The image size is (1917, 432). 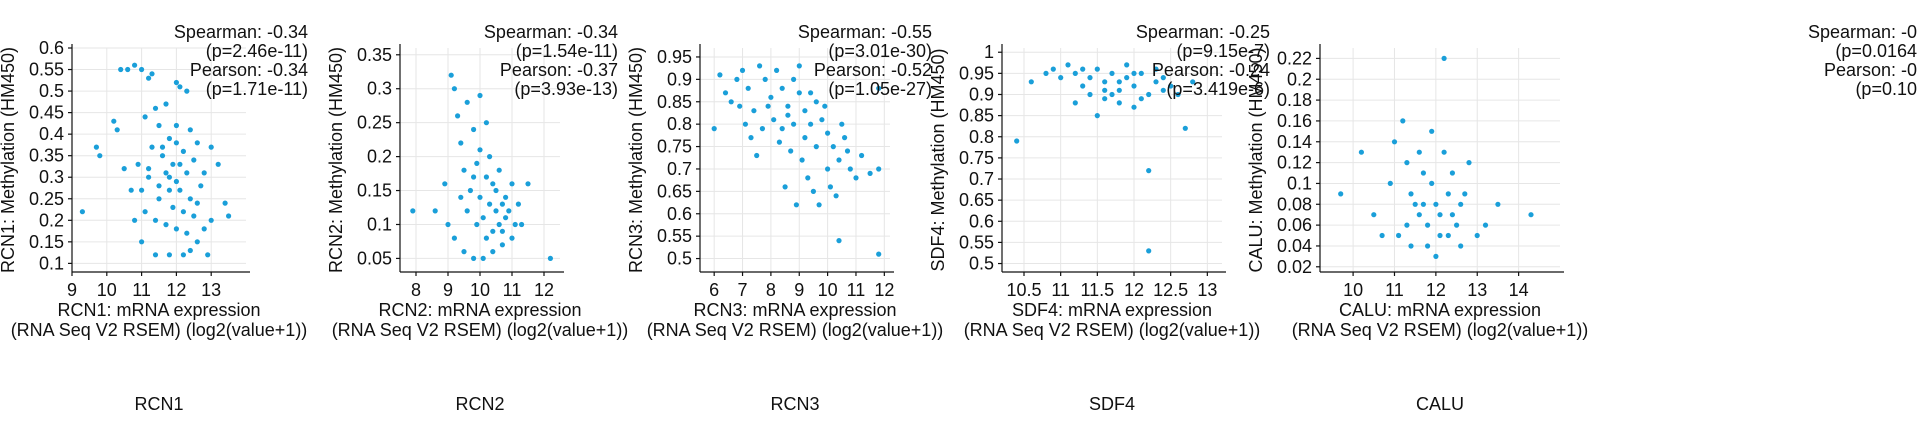 I want to click on y-tick-label: 0.9, so click(x=679, y=79).